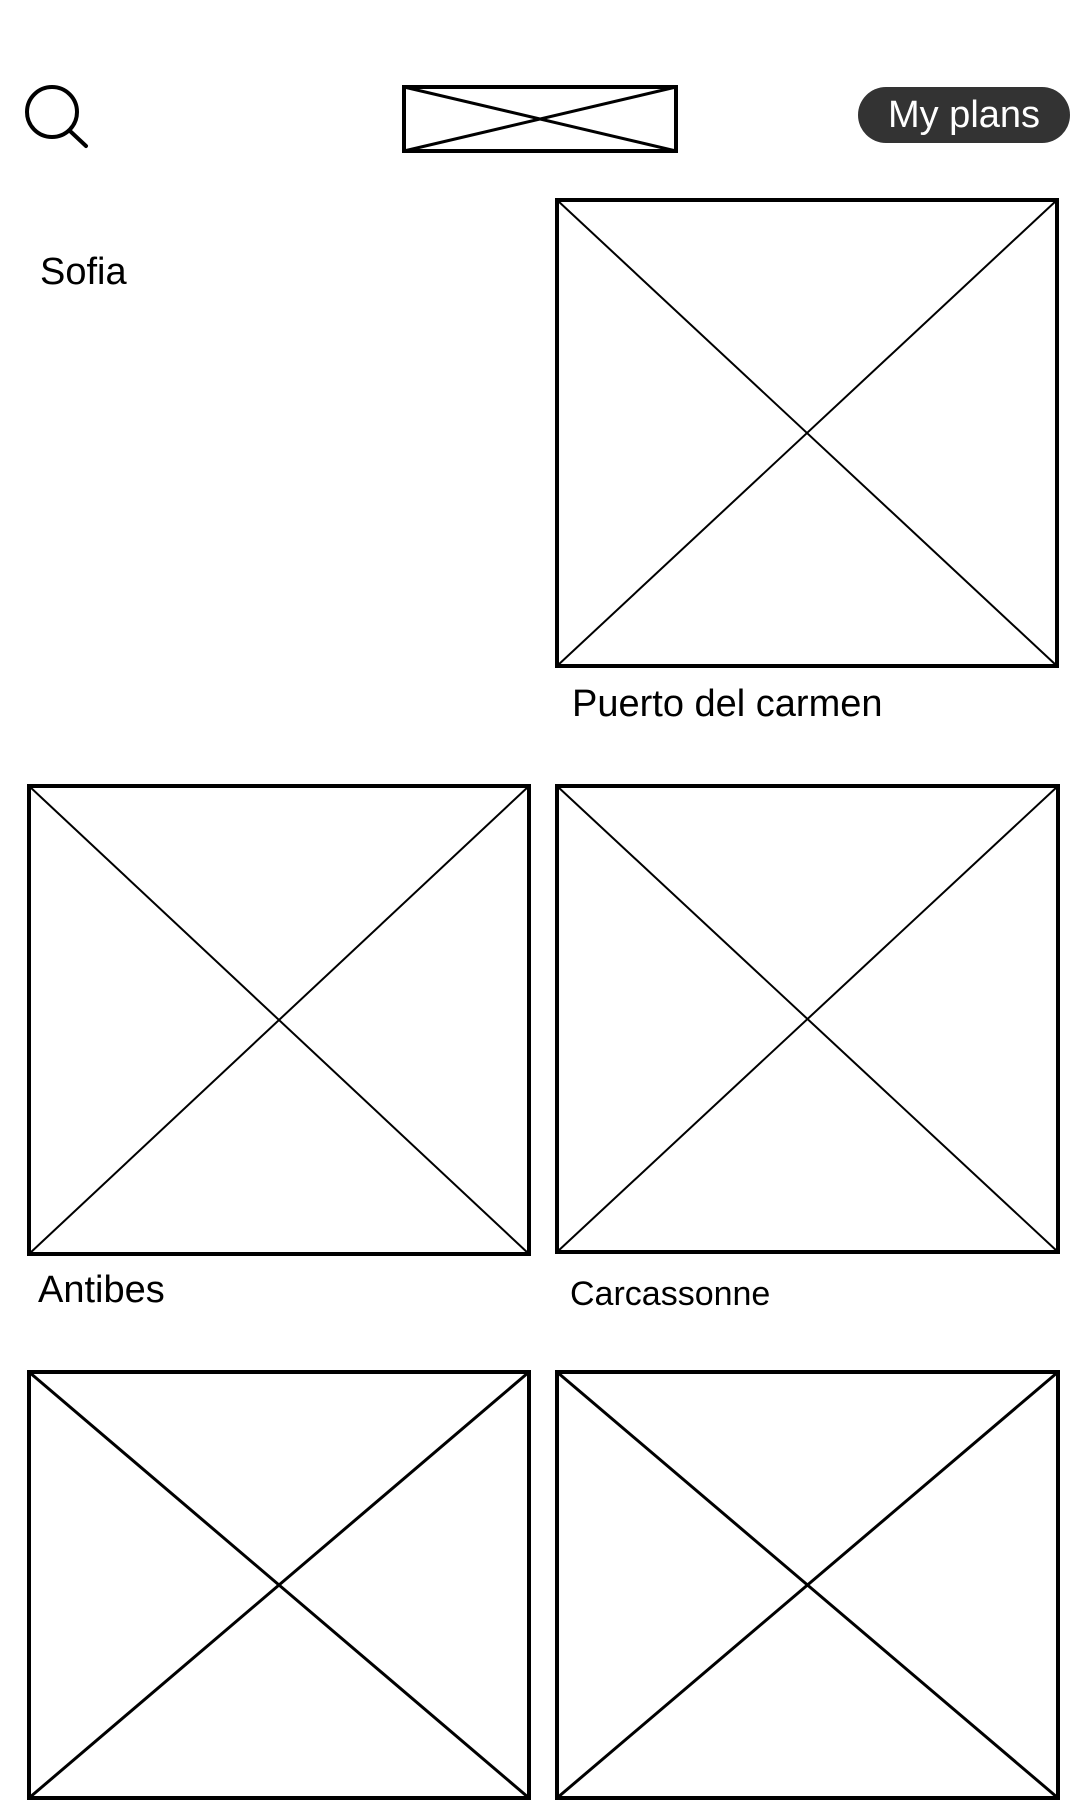 The width and height of the screenshot is (1080, 1800). Describe the element at coordinates (540, 119) in the screenshot. I see `logo-image-placeholder` at that location.